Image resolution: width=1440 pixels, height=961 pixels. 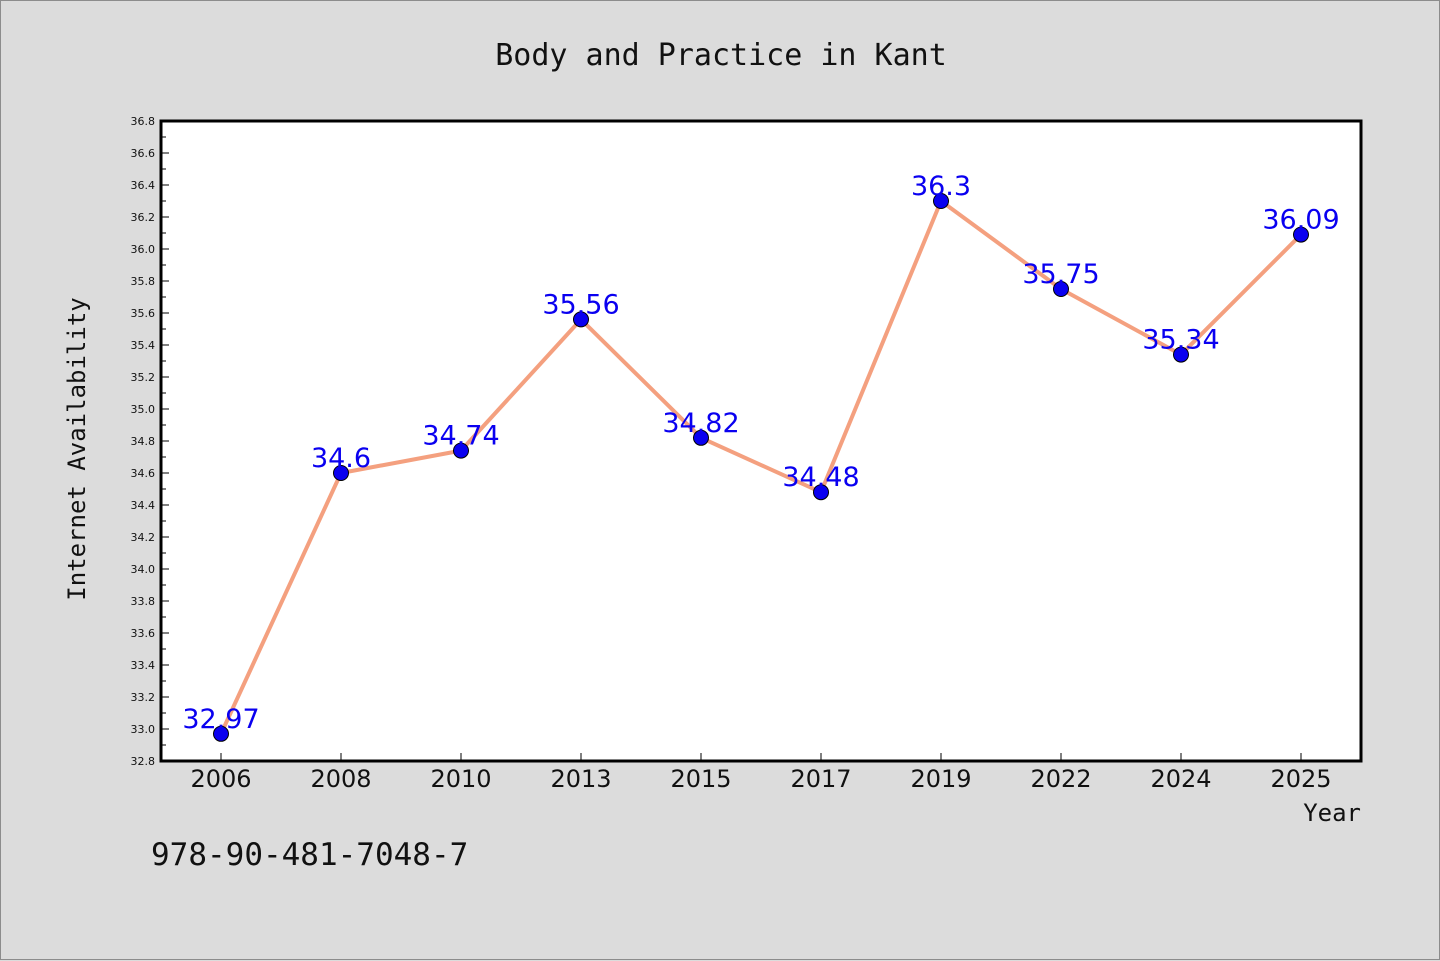 I want to click on y-tick-label: 36.0, so click(x=143, y=249).